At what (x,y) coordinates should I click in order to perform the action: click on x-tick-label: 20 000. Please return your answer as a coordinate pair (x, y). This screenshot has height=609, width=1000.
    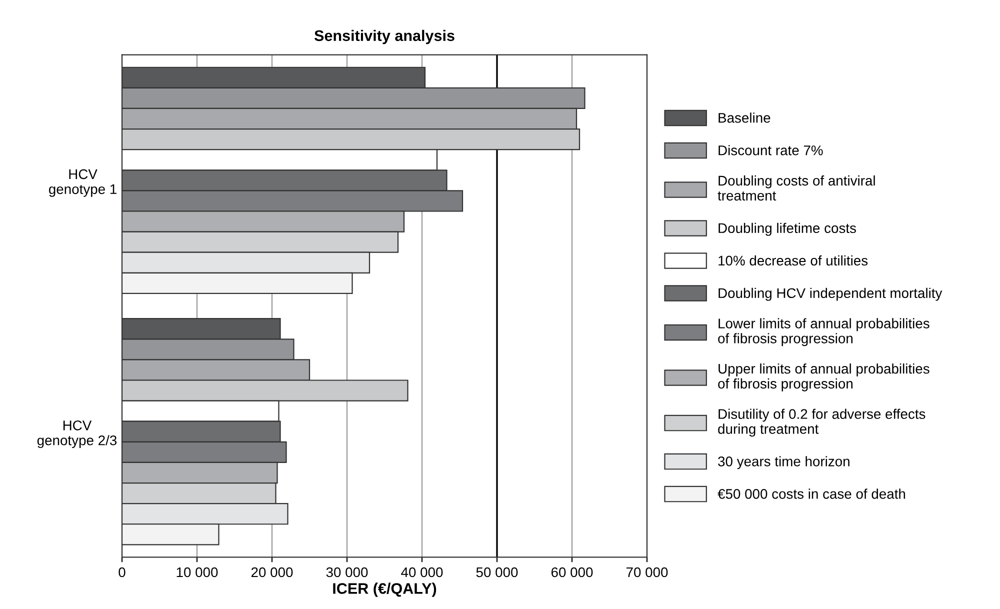
    Looking at the image, I should click on (272, 572).